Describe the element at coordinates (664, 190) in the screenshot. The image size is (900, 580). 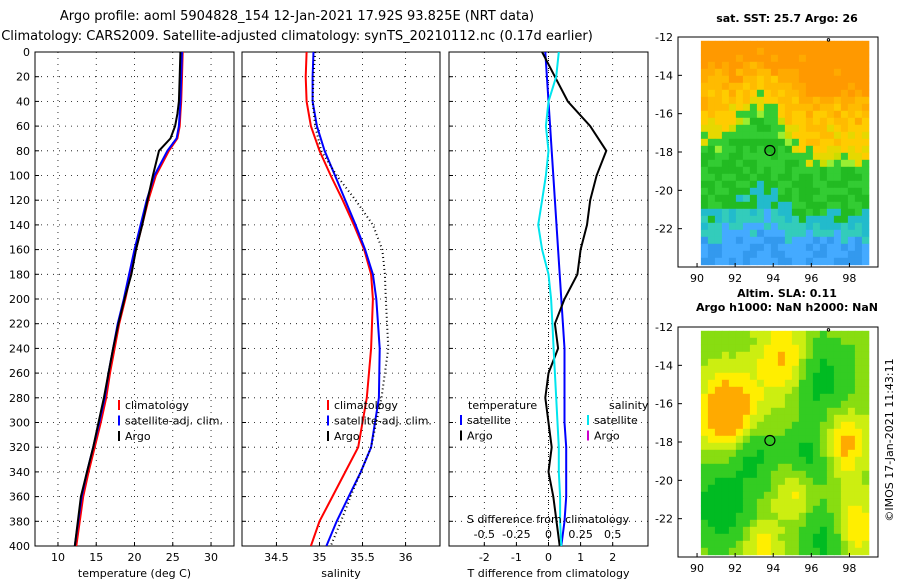
I see `map-ytick-label: -20` at that location.